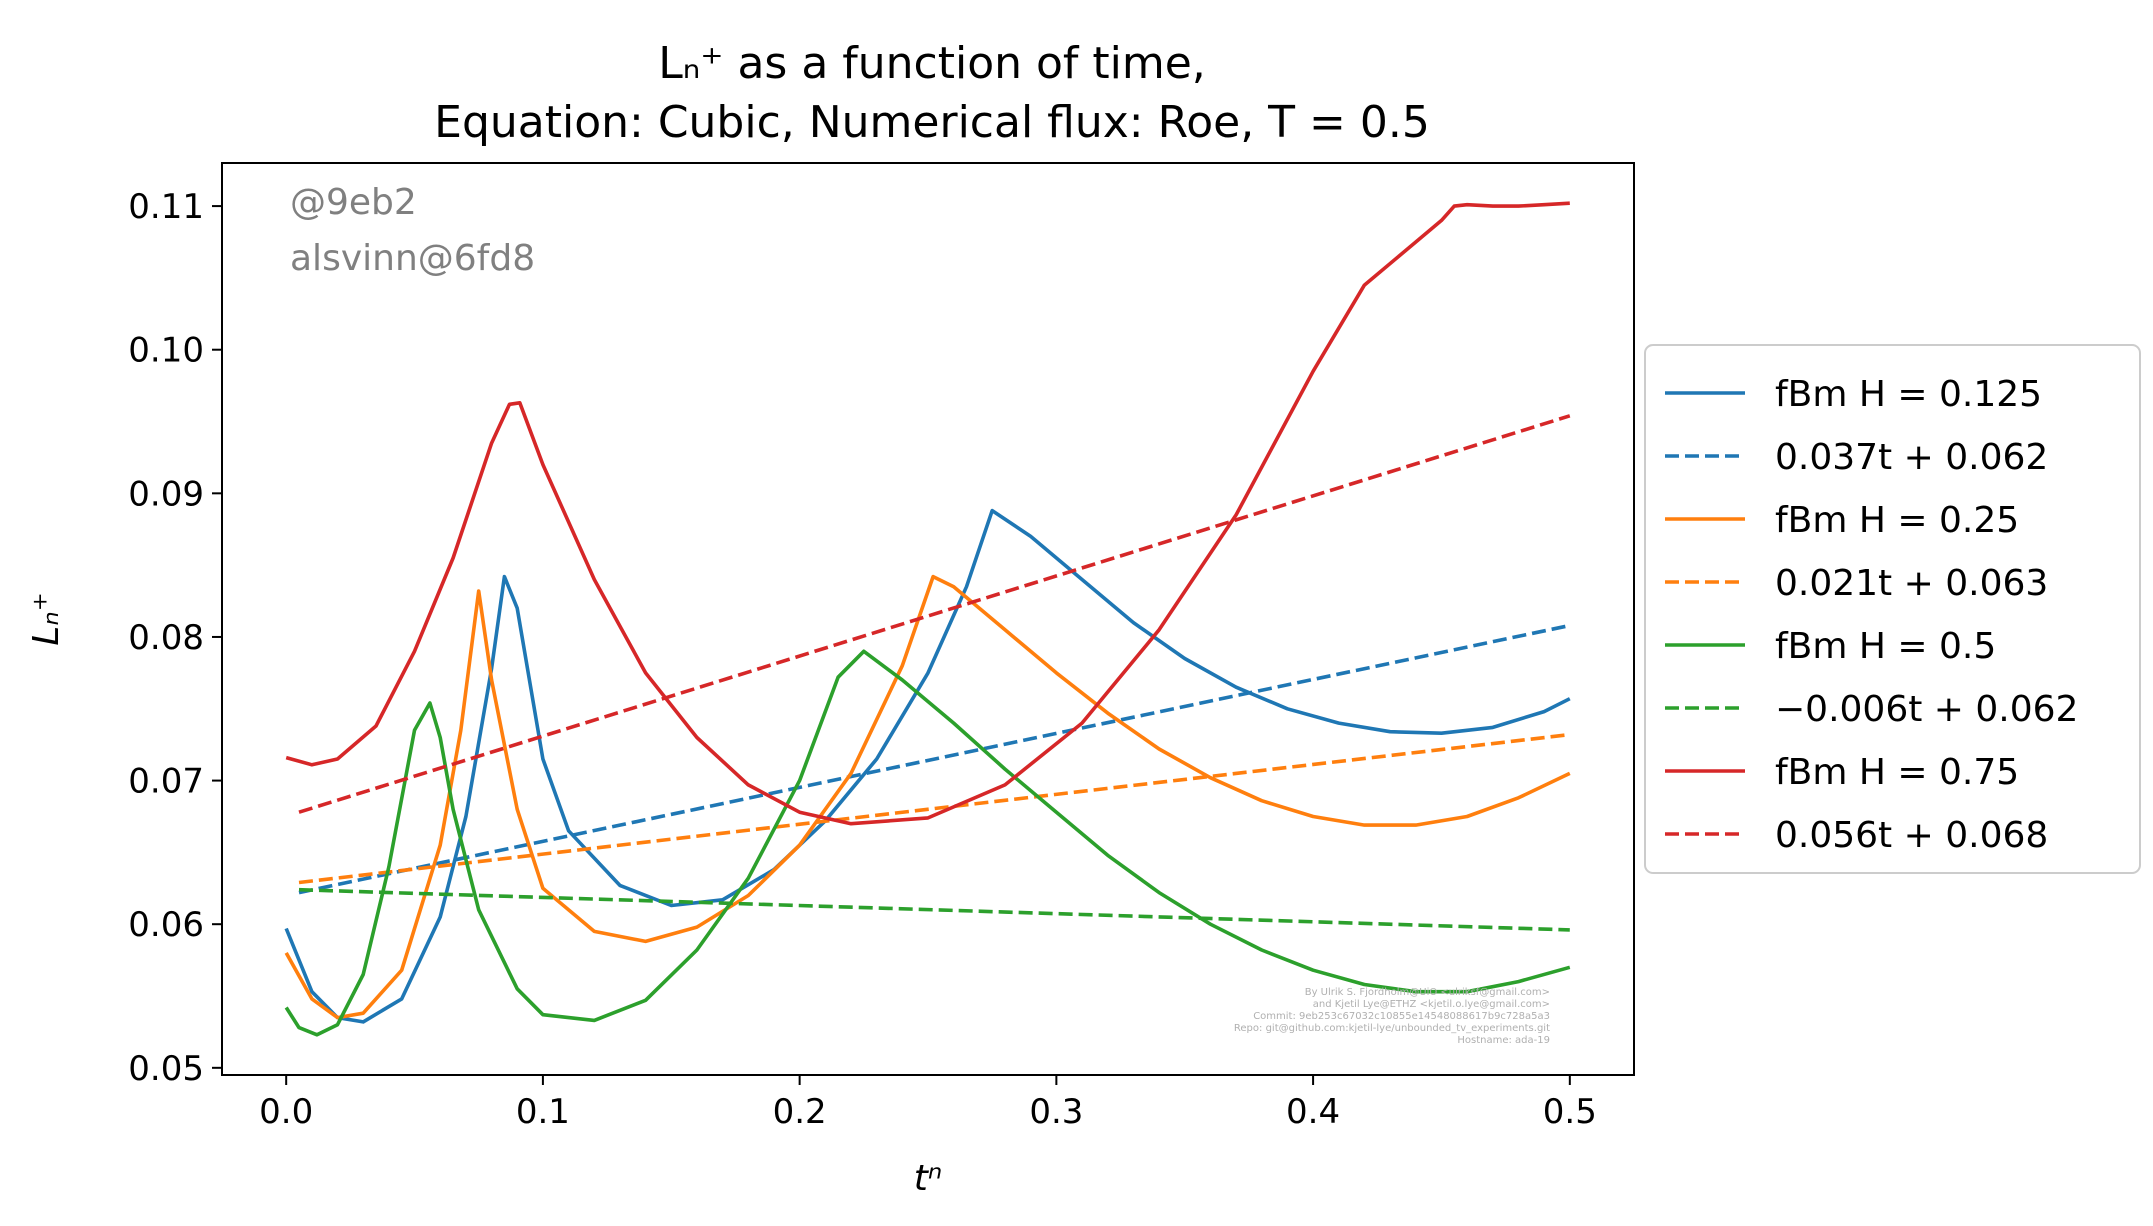 This screenshot has height=1226, width=2153. Describe the element at coordinates (1313, 1112) in the screenshot. I see `x-tick-label: 0.4` at that location.